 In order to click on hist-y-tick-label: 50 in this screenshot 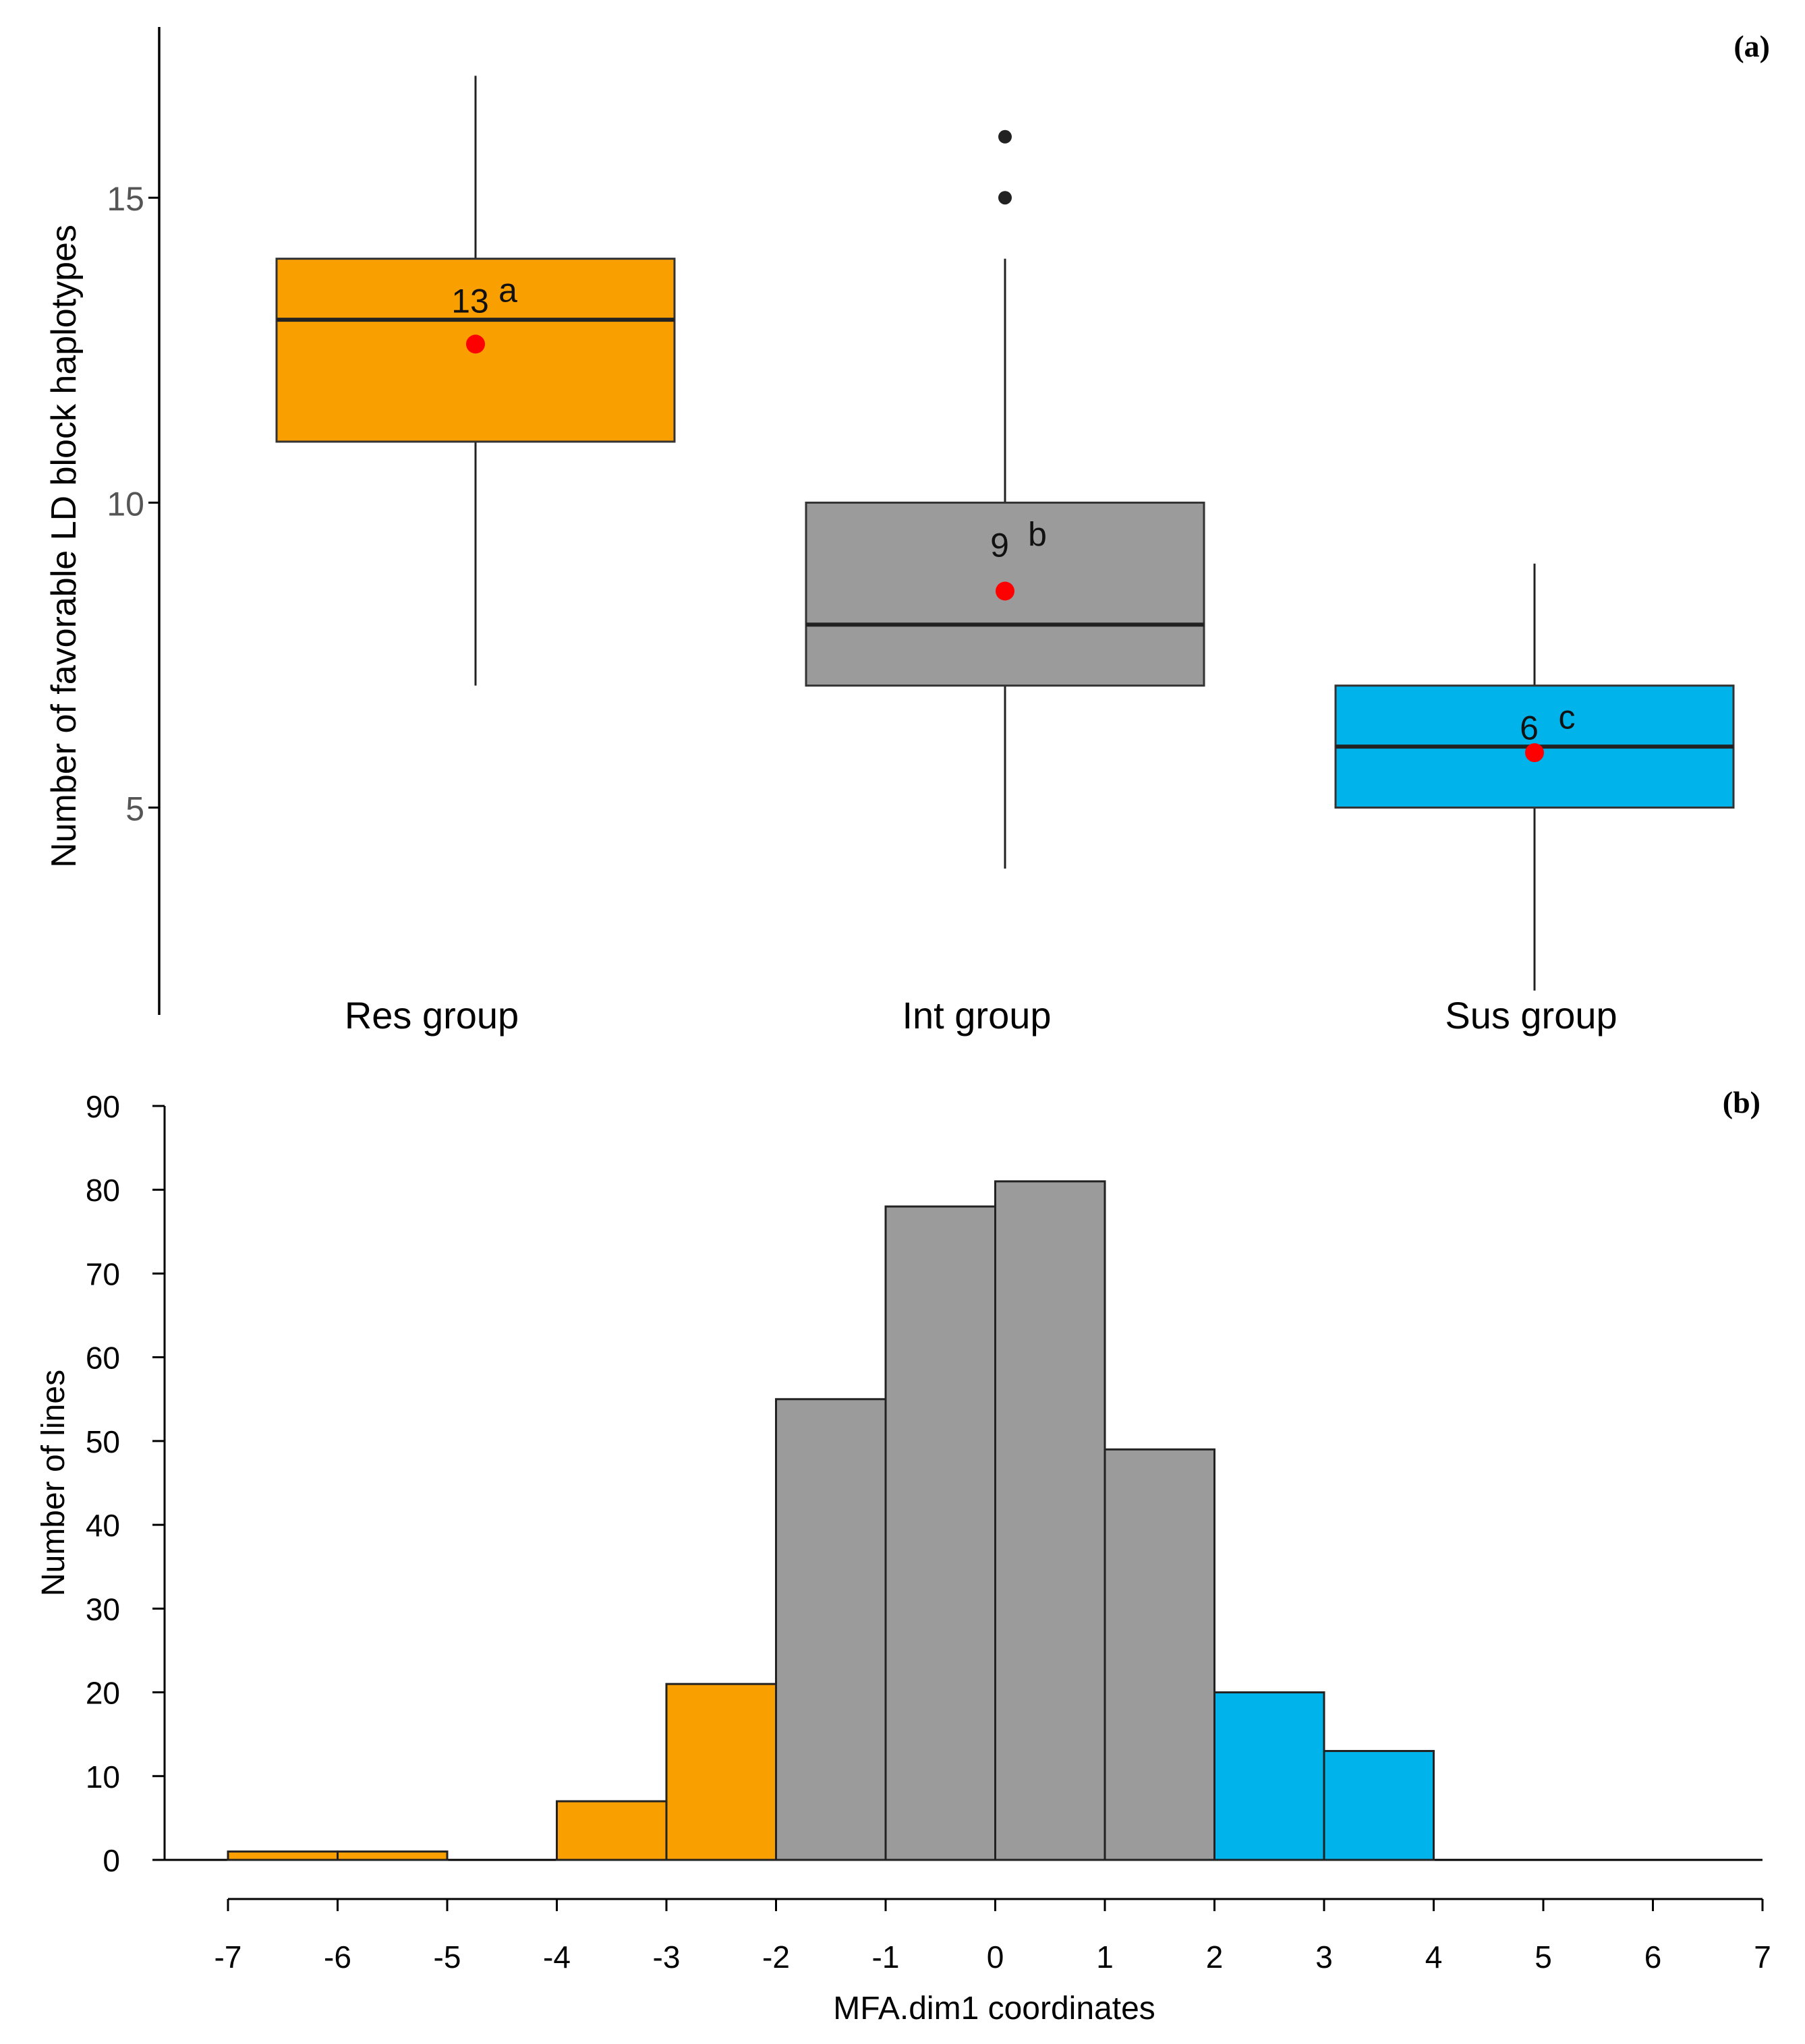, I will do `click(103, 1441)`.